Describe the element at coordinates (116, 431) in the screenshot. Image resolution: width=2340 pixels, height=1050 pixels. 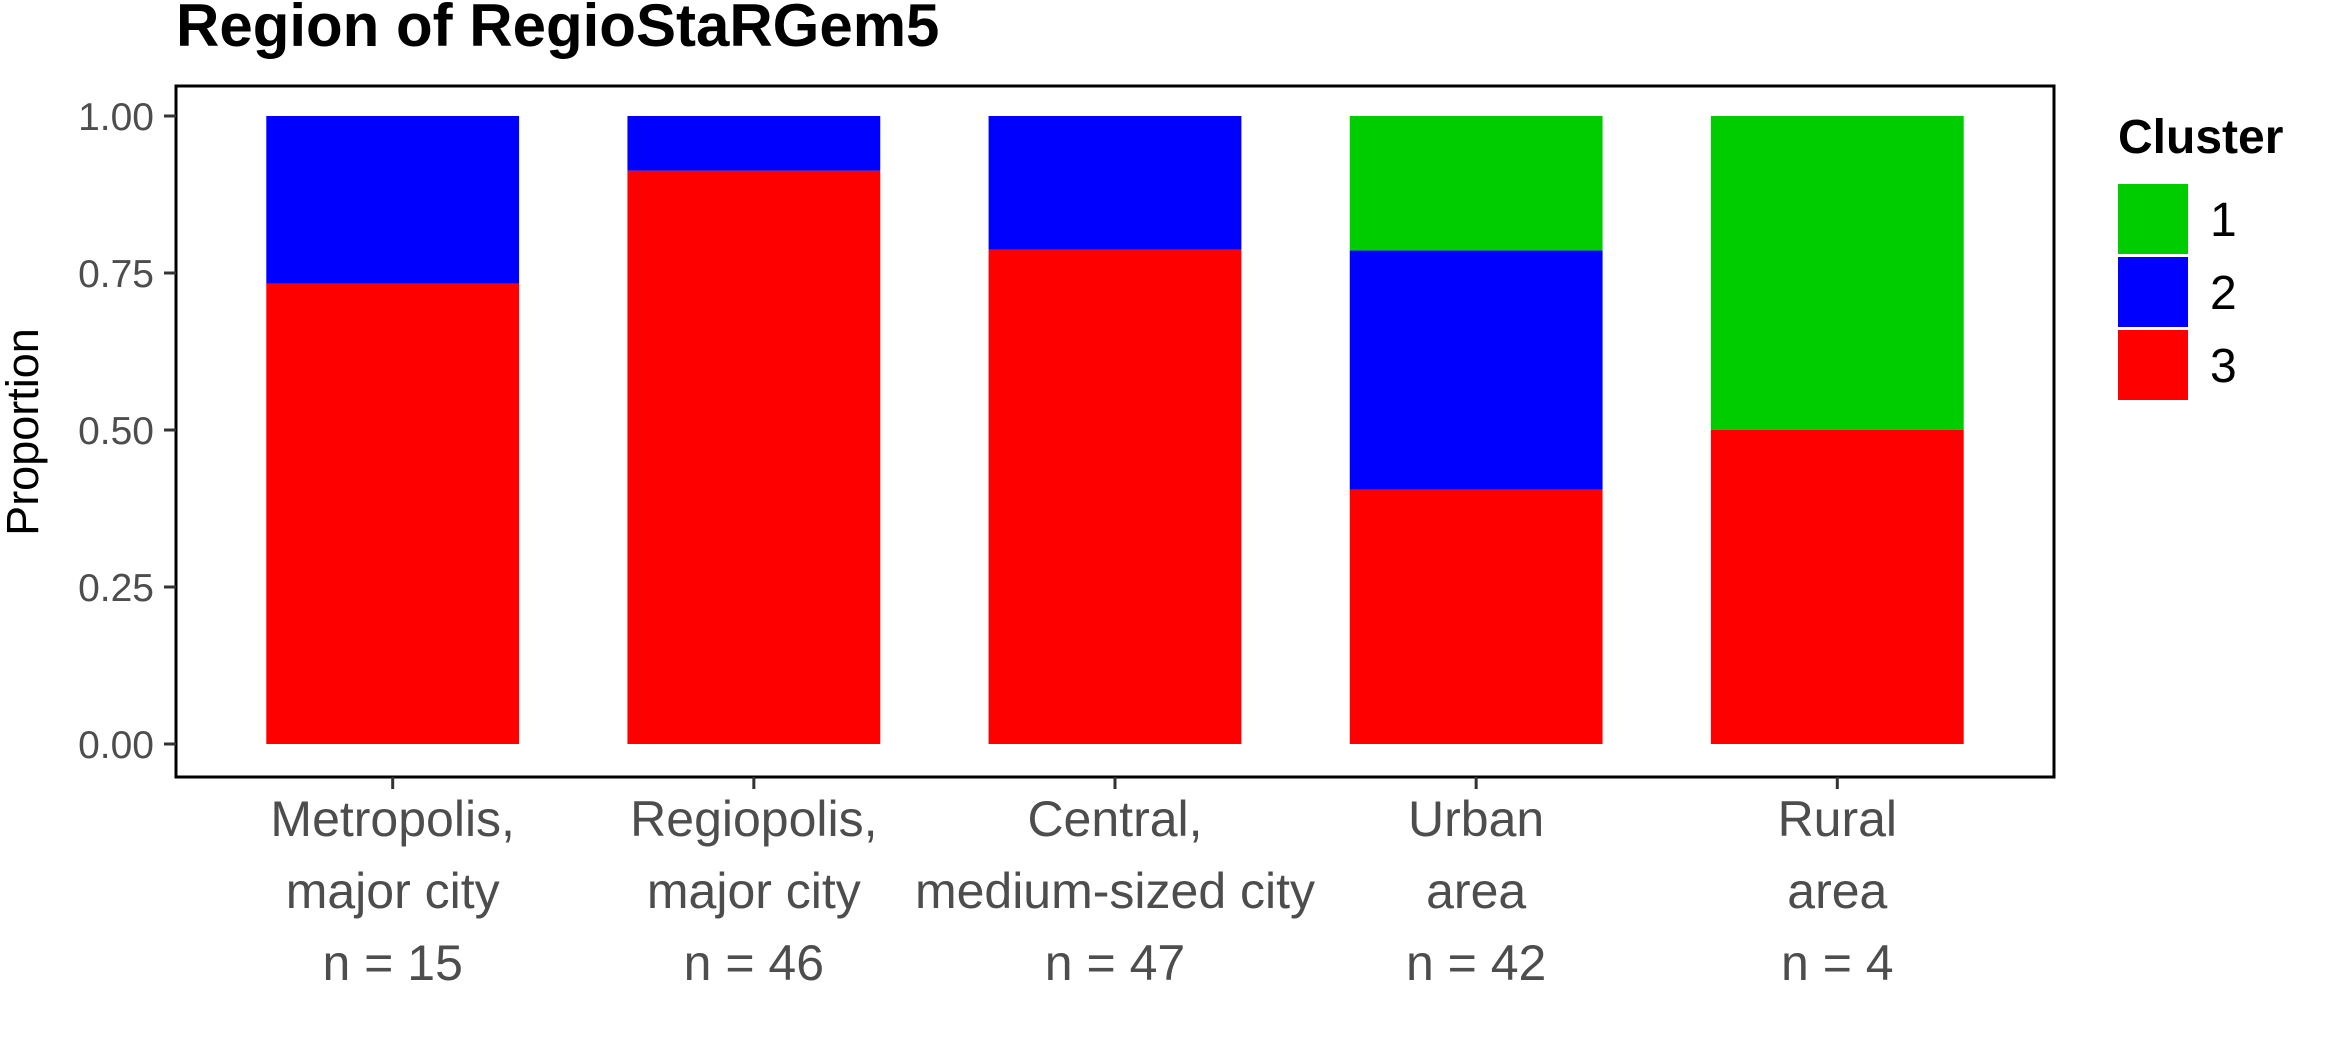
I see `y-tick-label: 0.50` at that location.